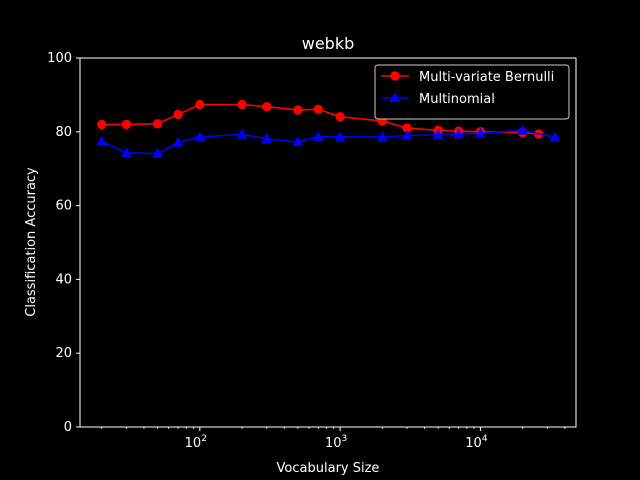 Image resolution: width=640 pixels, height=480 pixels. I want to click on x-tick-label: 10⁴, so click(476, 442).